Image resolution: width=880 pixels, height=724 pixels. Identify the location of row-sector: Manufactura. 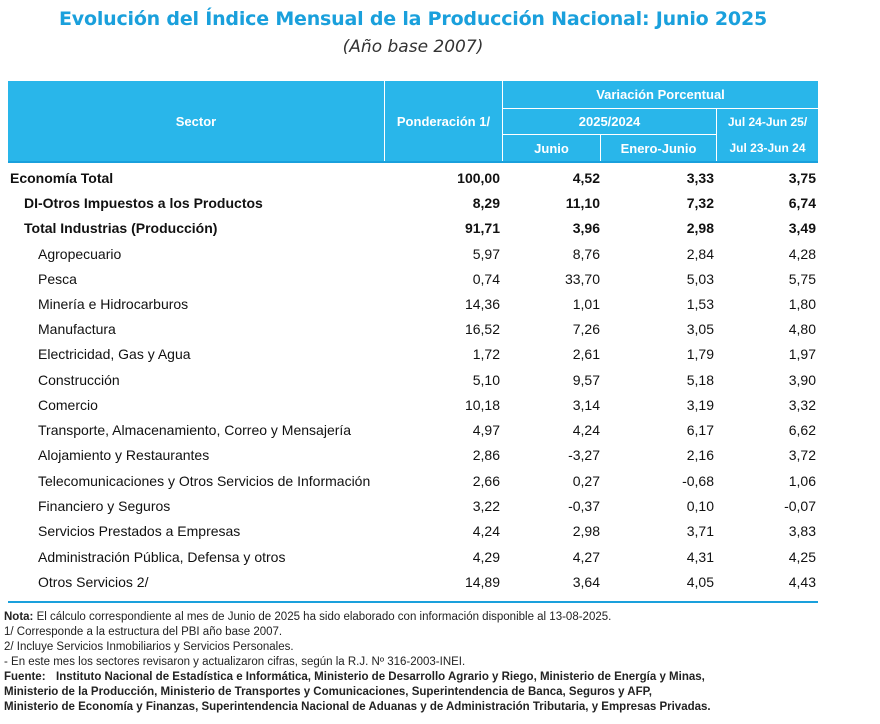
(77, 329).